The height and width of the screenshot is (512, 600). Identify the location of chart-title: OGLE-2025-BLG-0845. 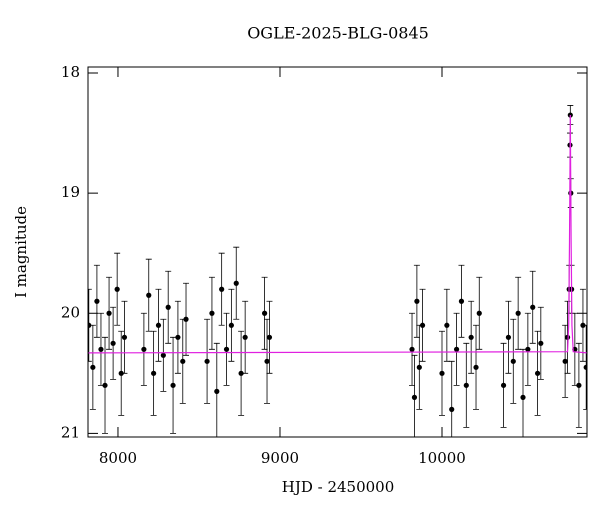
(338, 33).